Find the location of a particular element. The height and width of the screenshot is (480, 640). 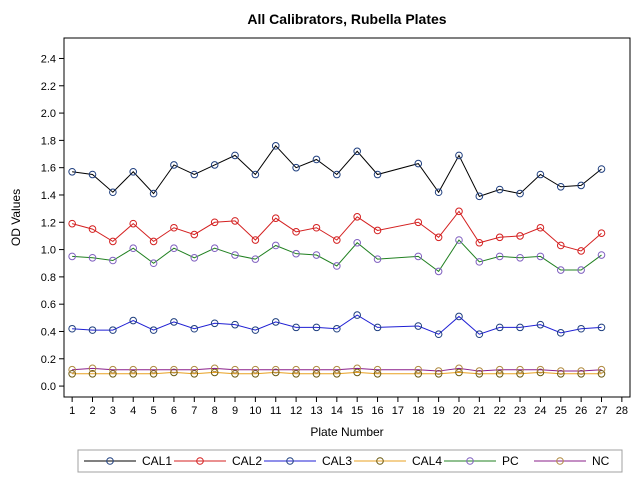

x-tick-label: 3 is located at coordinates (113, 411).